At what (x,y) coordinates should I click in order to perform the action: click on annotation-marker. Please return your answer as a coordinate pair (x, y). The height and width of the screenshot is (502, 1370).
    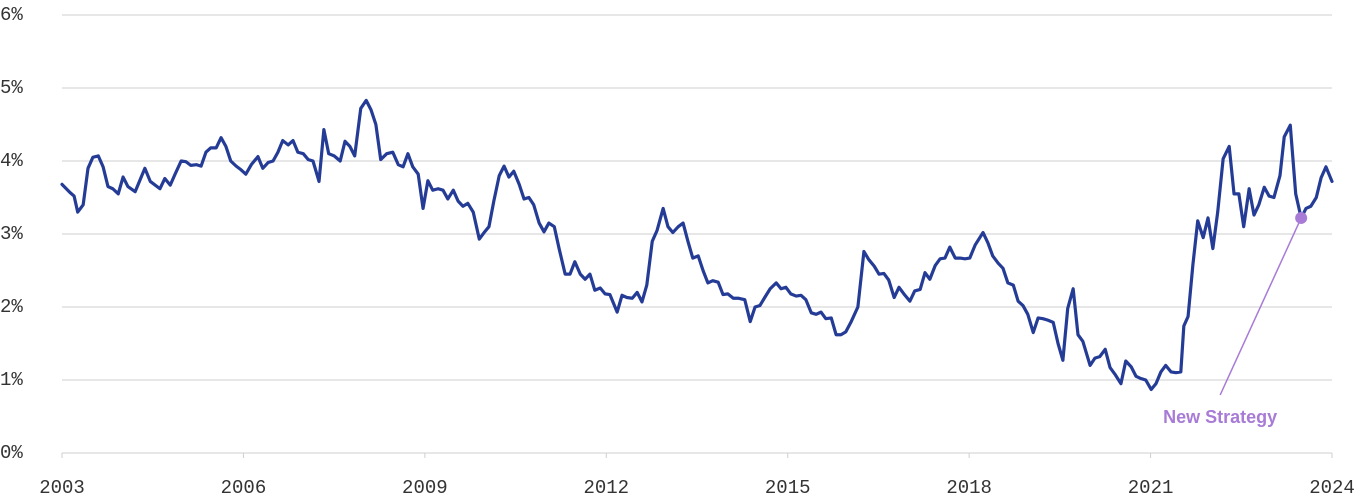
    Looking at the image, I should click on (1301, 217).